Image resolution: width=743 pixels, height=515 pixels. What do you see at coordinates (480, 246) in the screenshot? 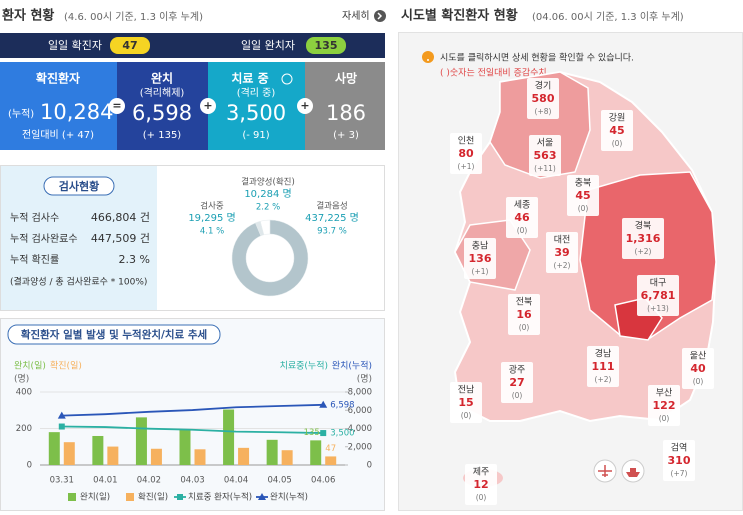
I see `region-name: 충남` at bounding box center [480, 246].